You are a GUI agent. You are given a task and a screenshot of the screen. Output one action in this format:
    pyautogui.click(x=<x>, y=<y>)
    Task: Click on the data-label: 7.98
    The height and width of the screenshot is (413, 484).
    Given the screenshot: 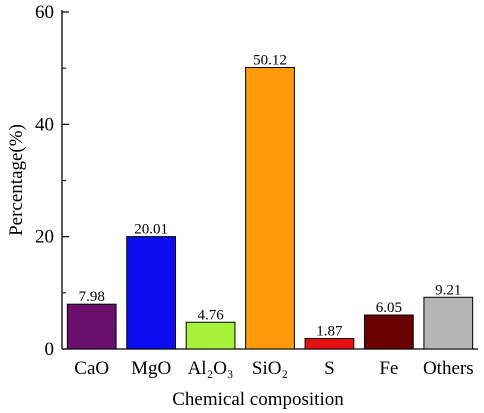 What is the action you would take?
    pyautogui.click(x=92, y=297)
    